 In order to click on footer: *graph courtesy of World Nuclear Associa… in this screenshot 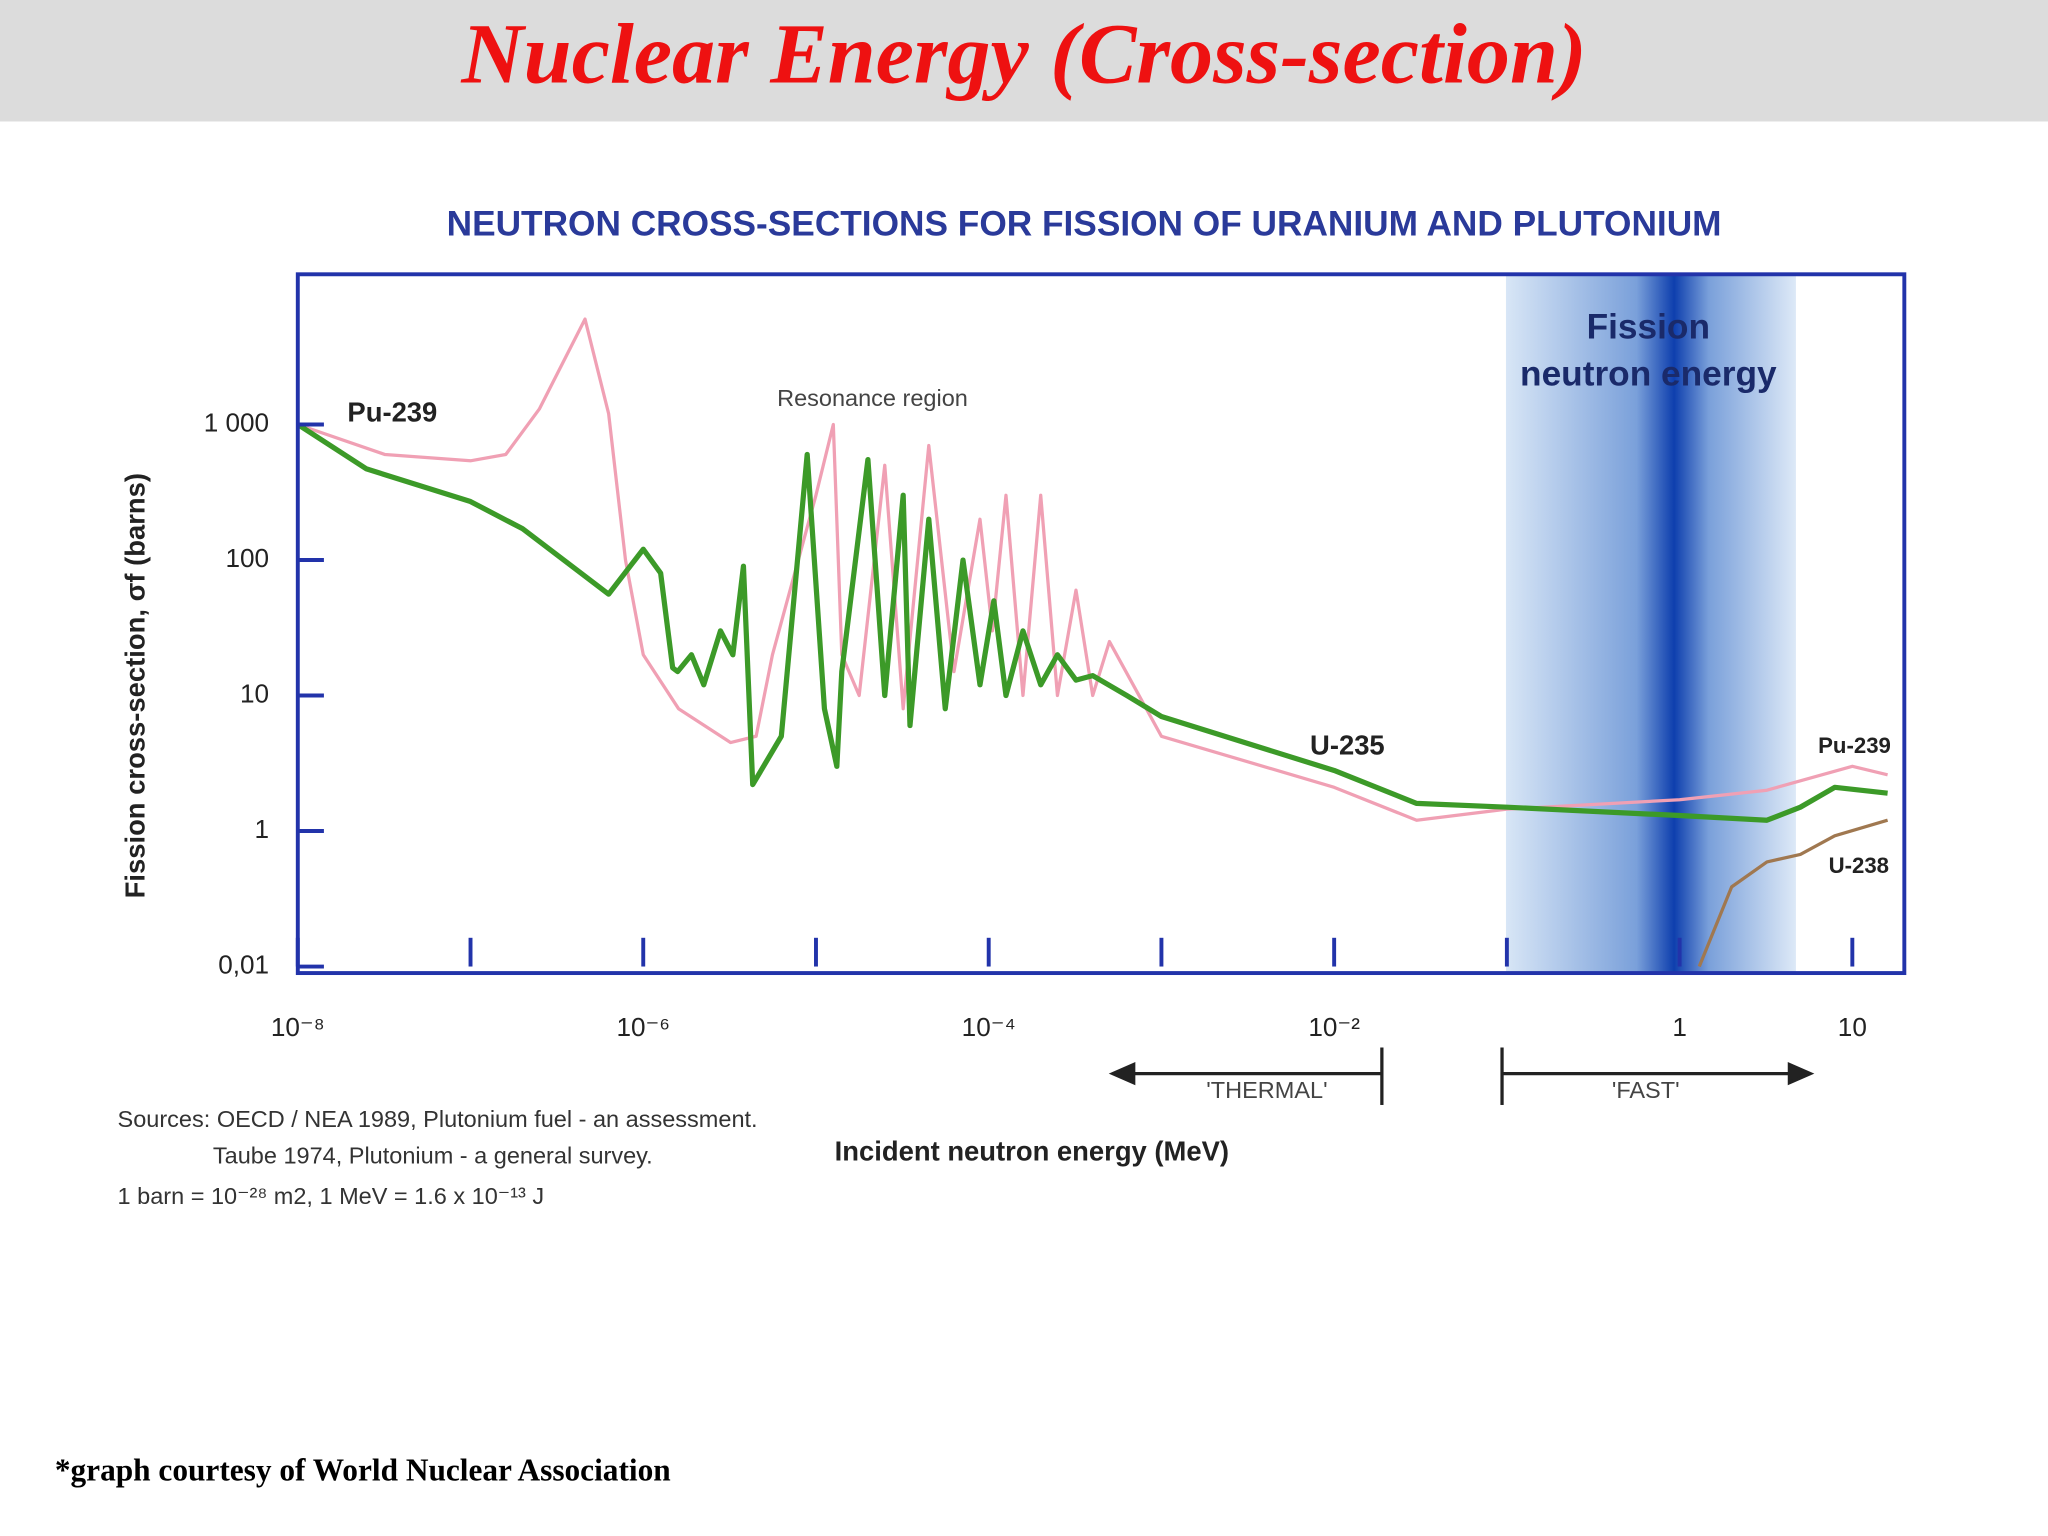, I will do `click(363, 1469)`.